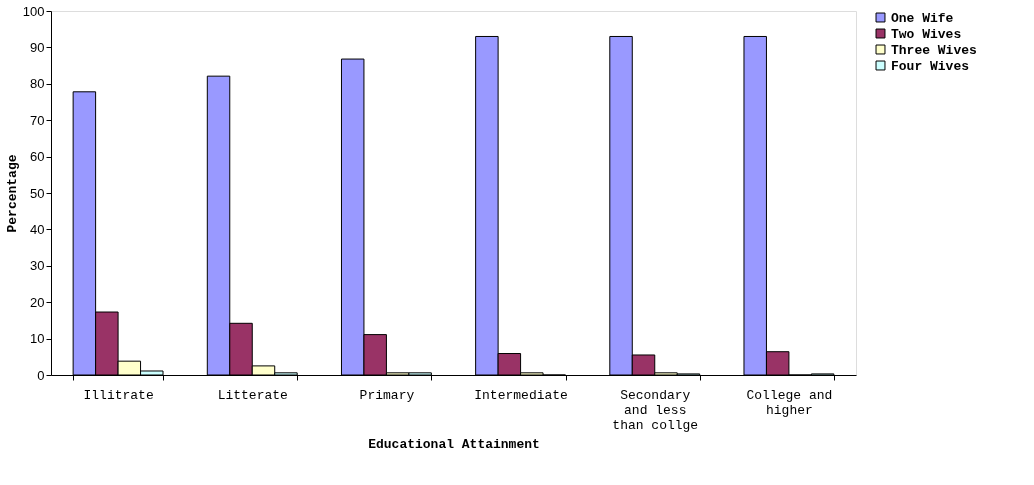 This screenshot has width=1034, height=485. Describe the element at coordinates (12, 193) in the screenshot. I see `y-axis-title: Percentage` at that location.